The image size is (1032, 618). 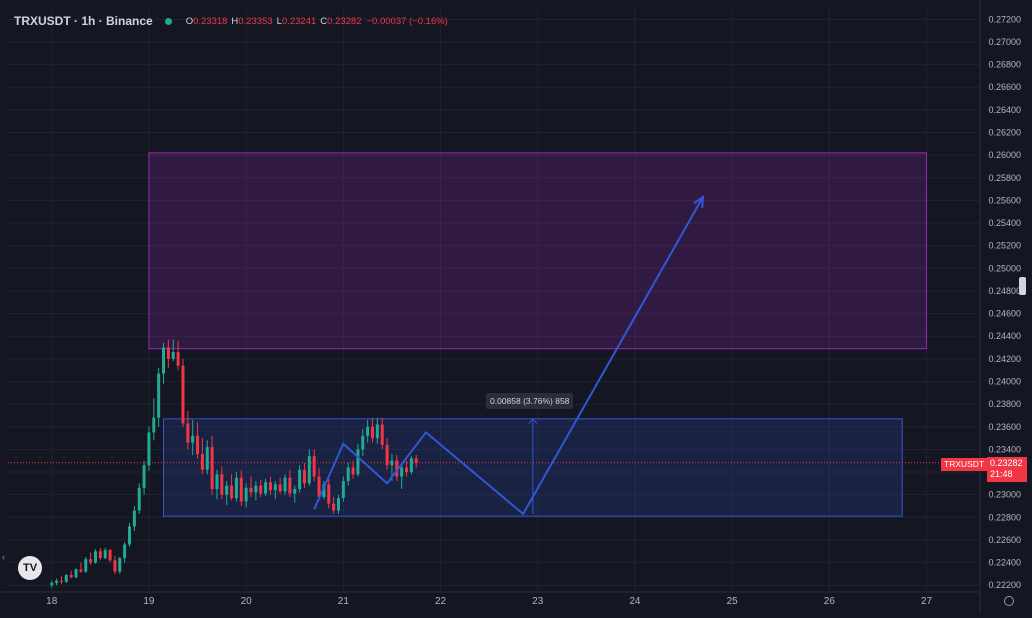 What do you see at coordinates (1006, 463) in the screenshot?
I see `current-price: 0.23282` at bounding box center [1006, 463].